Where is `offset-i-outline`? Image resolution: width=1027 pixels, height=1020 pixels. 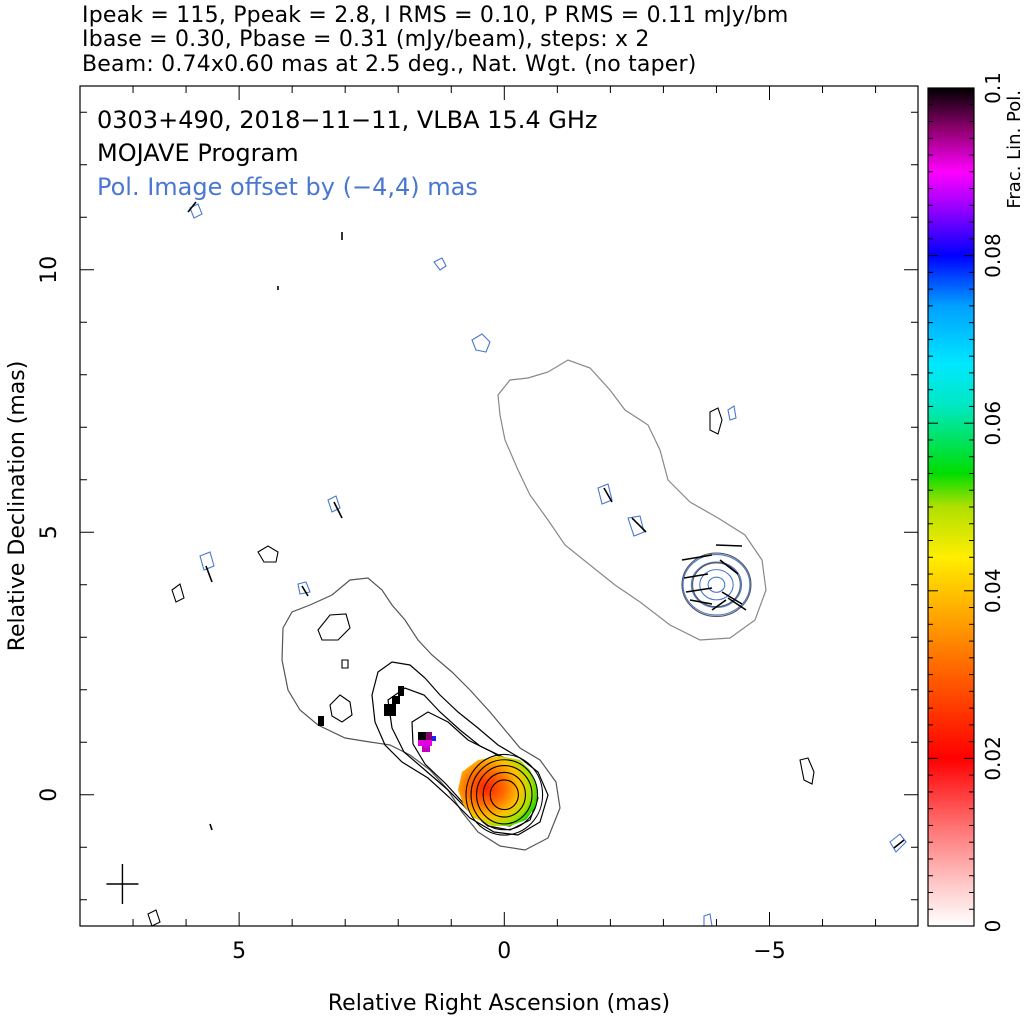 offset-i-outline is located at coordinates (632, 500).